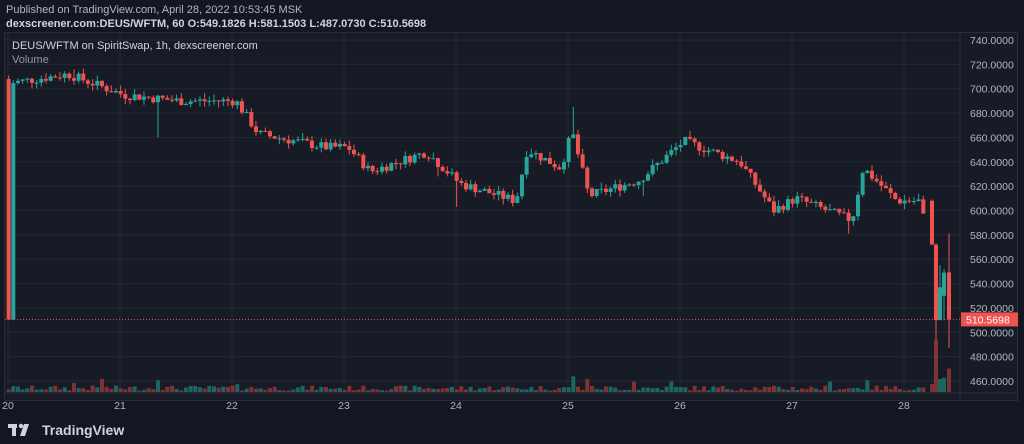 The height and width of the screenshot is (444, 1024). Describe the element at coordinates (314, 24) in the screenshot. I see `low-label: L:` at that location.